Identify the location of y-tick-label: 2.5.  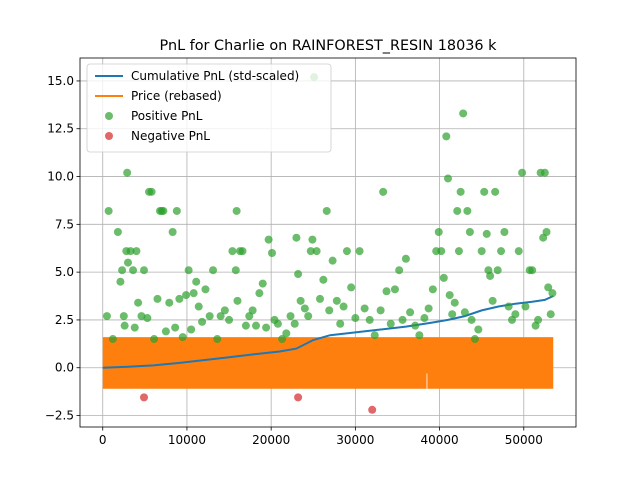
(64, 320).